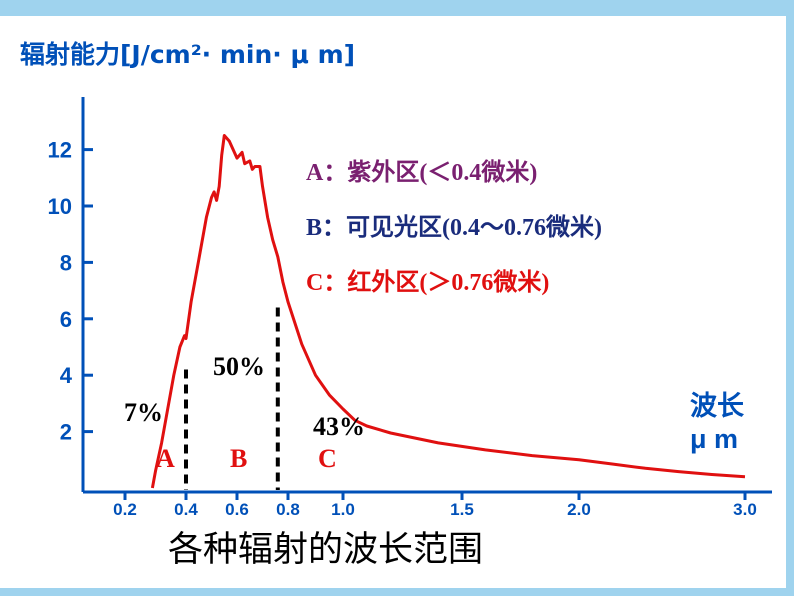 The height and width of the screenshot is (596, 794). I want to click on y-axis-label: 辐射能力[J/cm²· min· μ m], so click(187, 54).